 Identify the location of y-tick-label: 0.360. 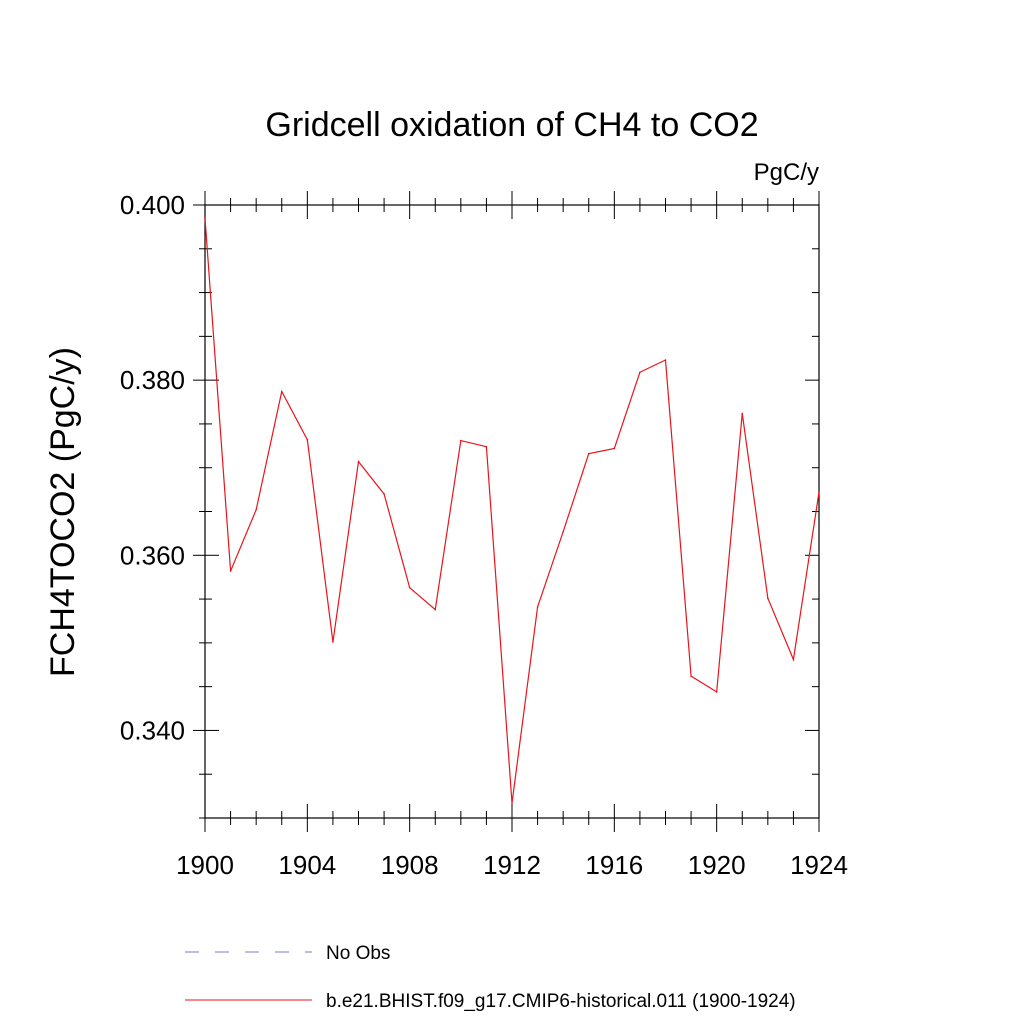
(152, 555).